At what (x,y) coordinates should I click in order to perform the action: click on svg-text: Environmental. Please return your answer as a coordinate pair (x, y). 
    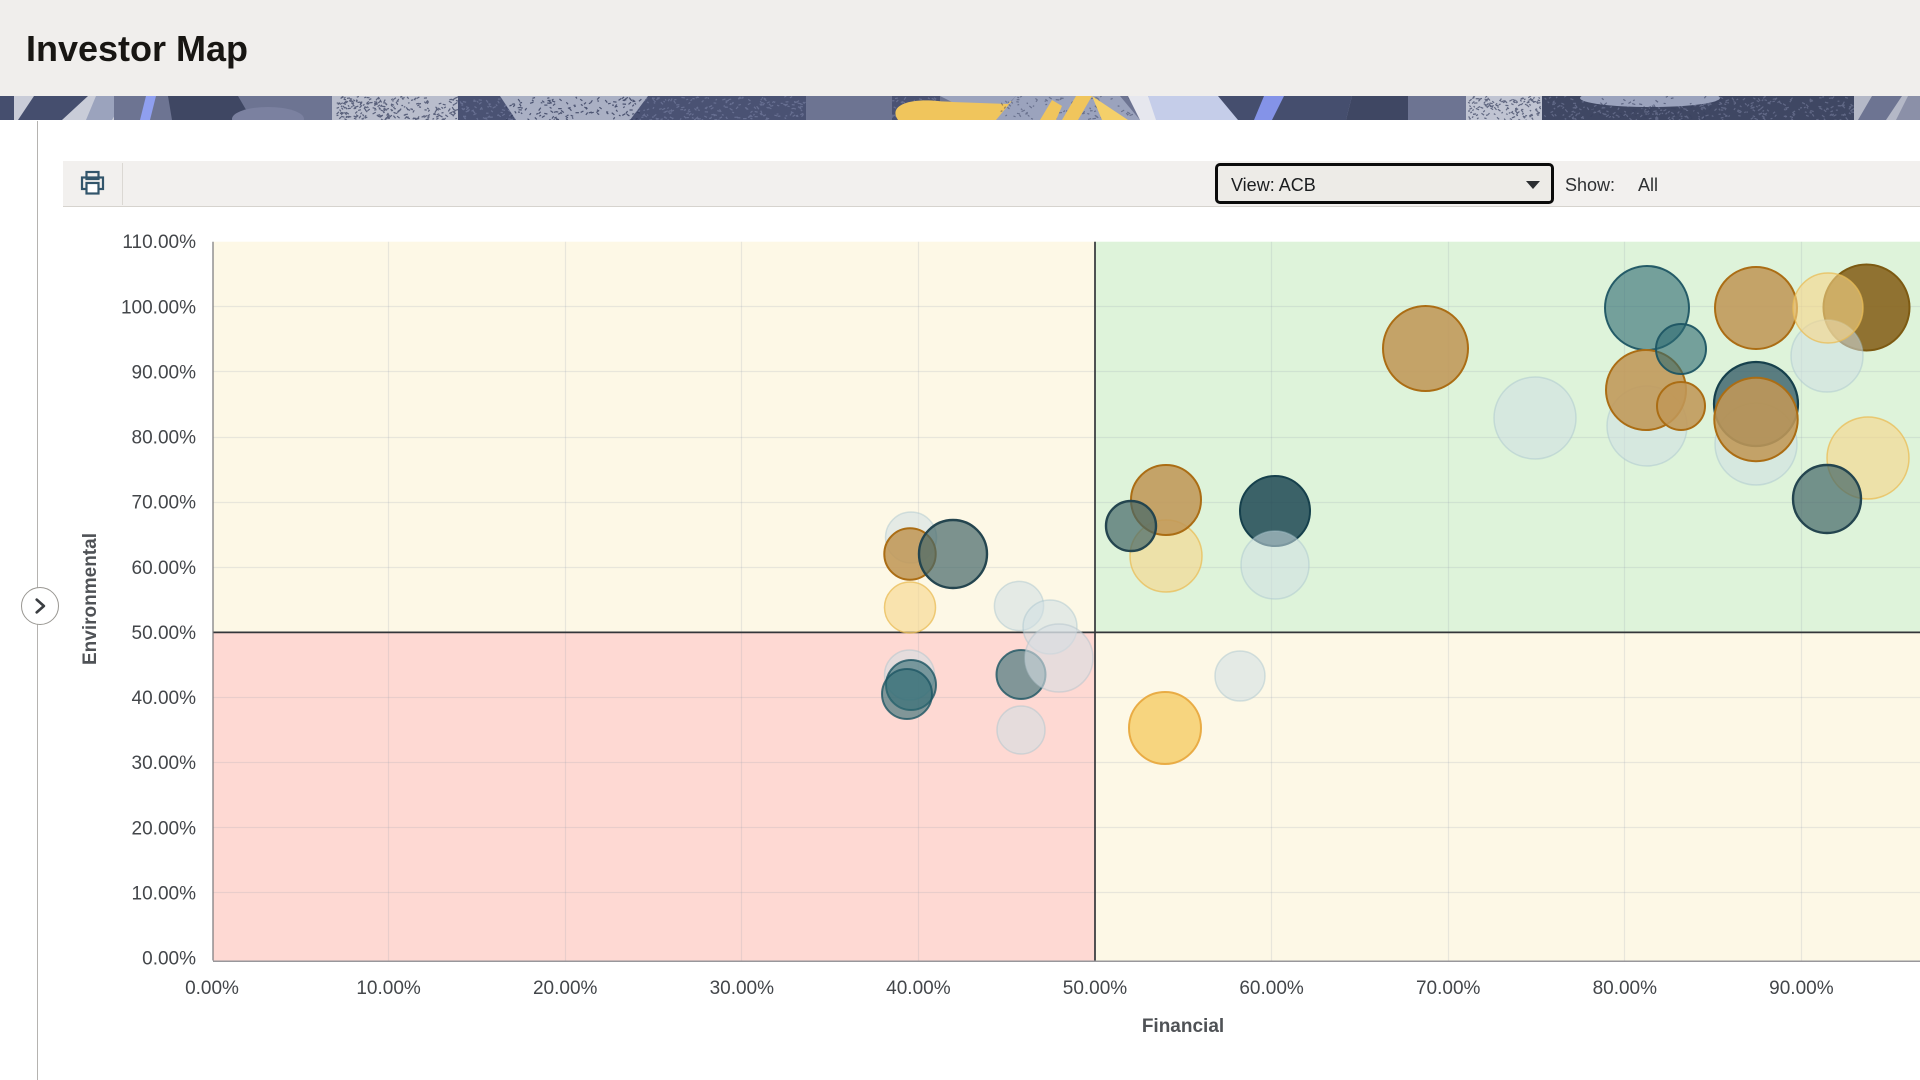
    Looking at the image, I should click on (90, 599).